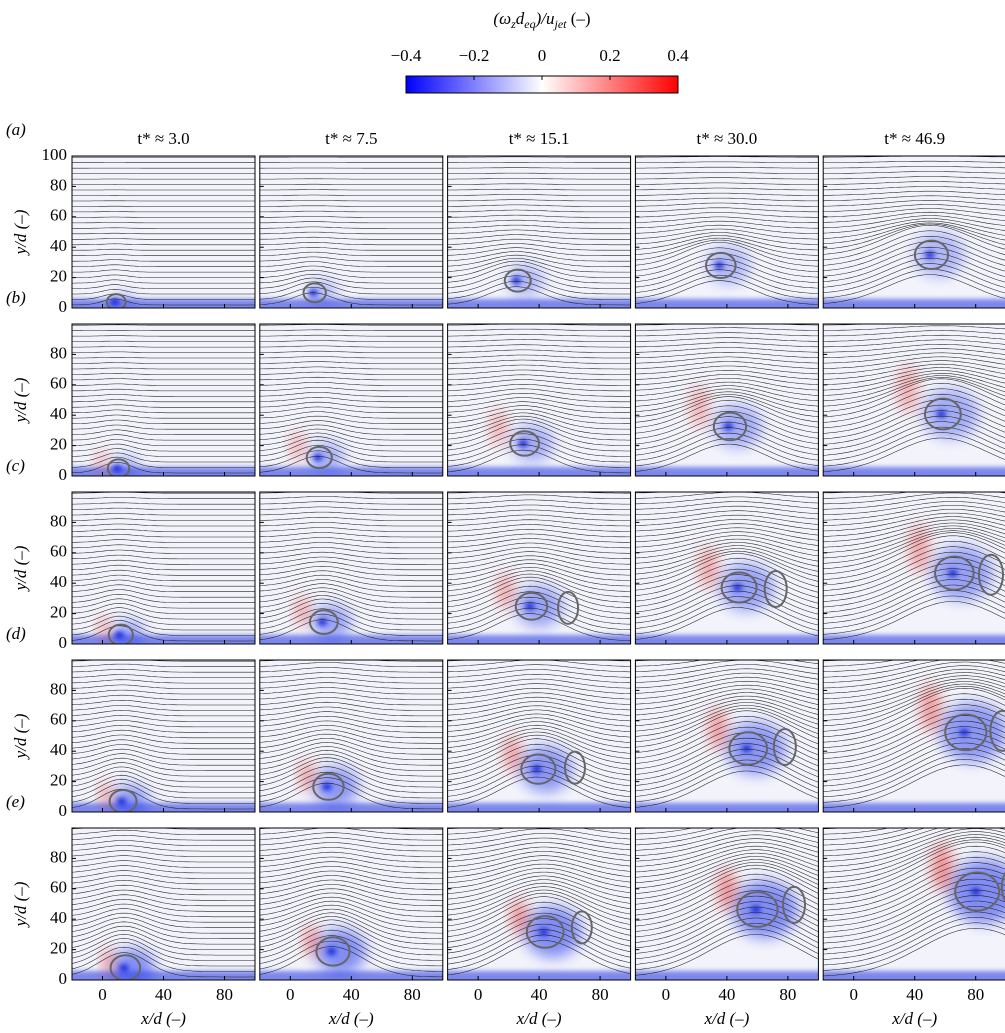  What do you see at coordinates (58, 352) in the screenshot?
I see `y-tick-label: 80` at bounding box center [58, 352].